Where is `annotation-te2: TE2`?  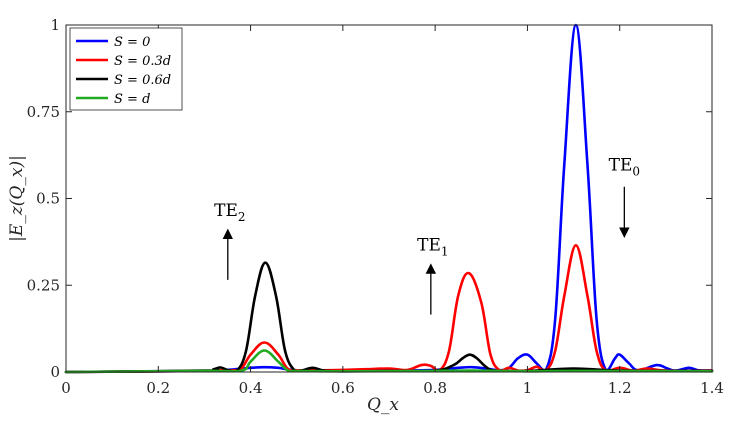
annotation-te2: TE2 is located at coordinates (230, 240).